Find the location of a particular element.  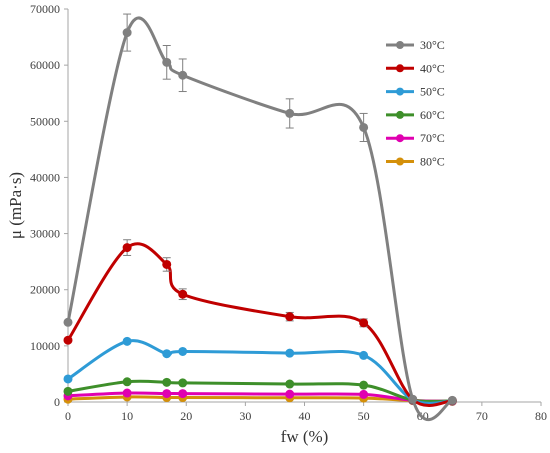

x-axis-title: fw (%) is located at coordinates (305, 436).